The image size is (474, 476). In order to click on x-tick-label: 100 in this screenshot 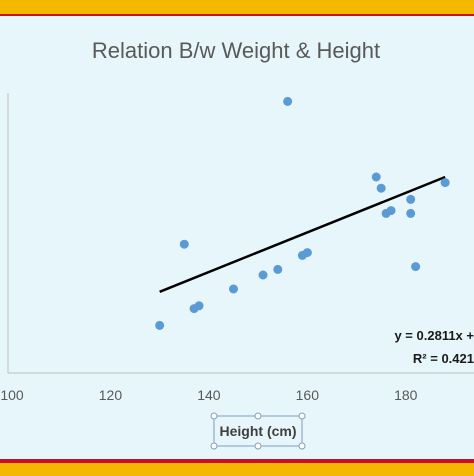, I will do `click(12, 395)`.